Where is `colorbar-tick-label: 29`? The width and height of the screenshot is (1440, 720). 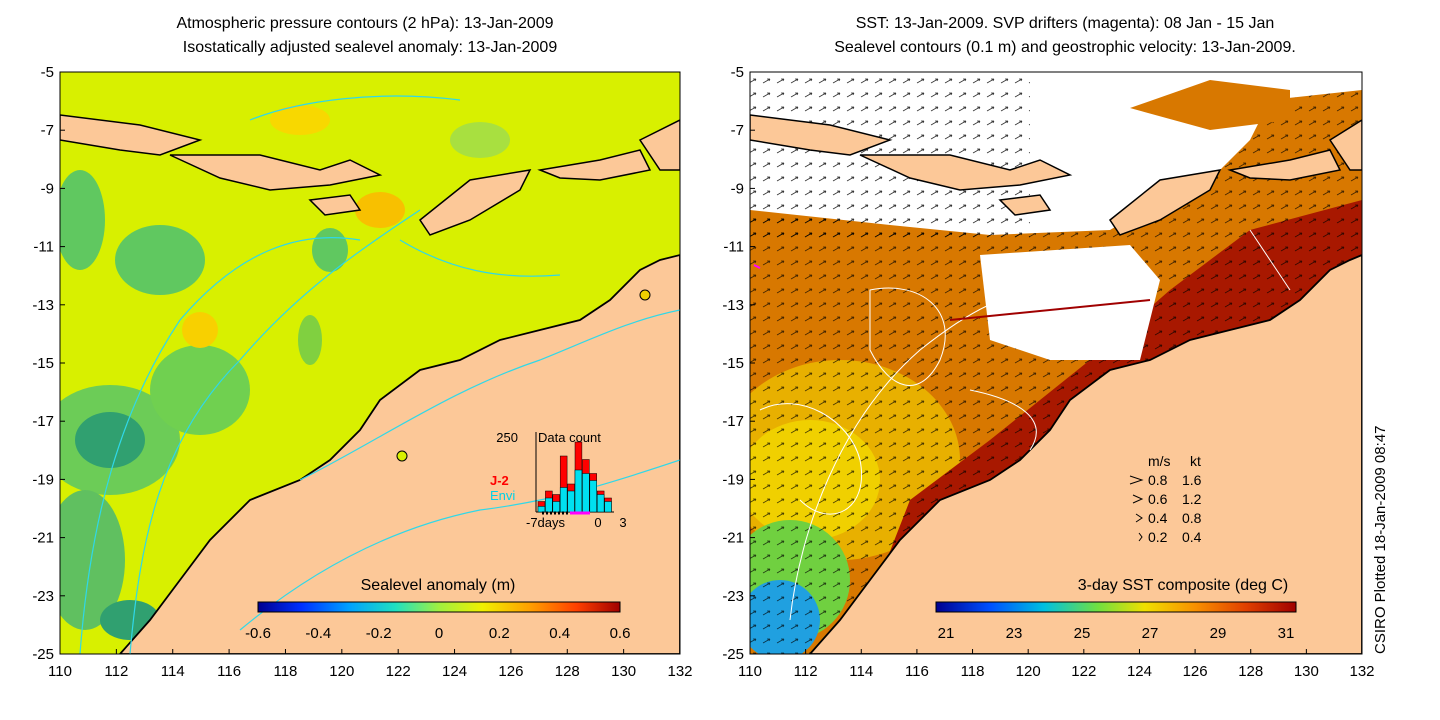 colorbar-tick-label: 29 is located at coordinates (1218, 633).